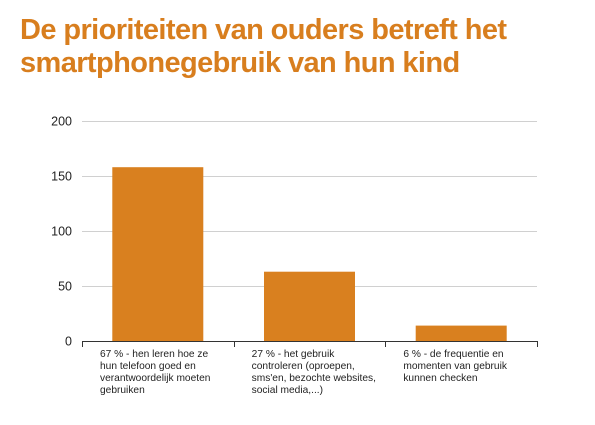 This screenshot has width=595, height=425. What do you see at coordinates (240, 63) in the screenshot?
I see `chart-title-line-2: smartphonegebruik van hun kind` at bounding box center [240, 63].